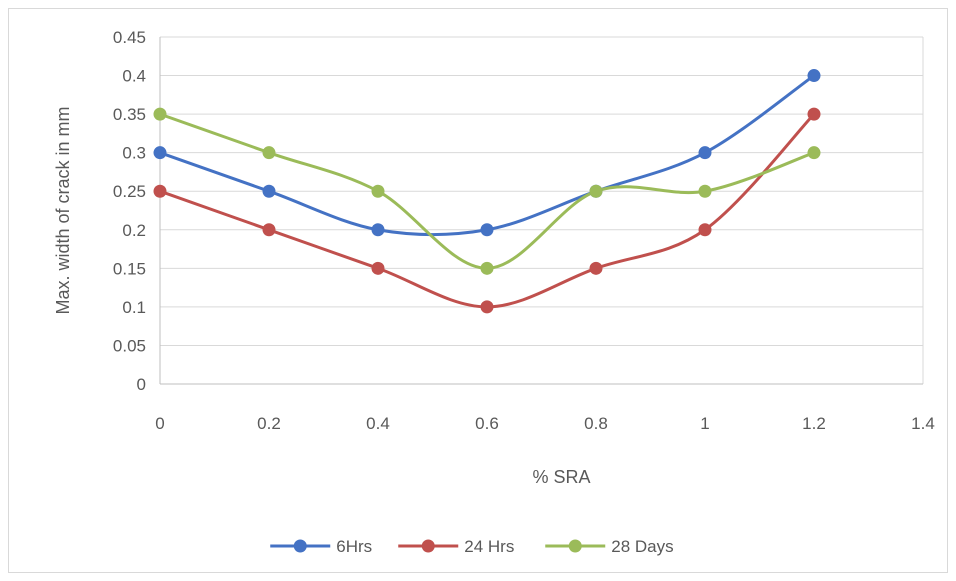 This screenshot has width=956, height=581. Describe the element at coordinates (134, 76) in the screenshot. I see `y-tick-label: 0.4` at that location.